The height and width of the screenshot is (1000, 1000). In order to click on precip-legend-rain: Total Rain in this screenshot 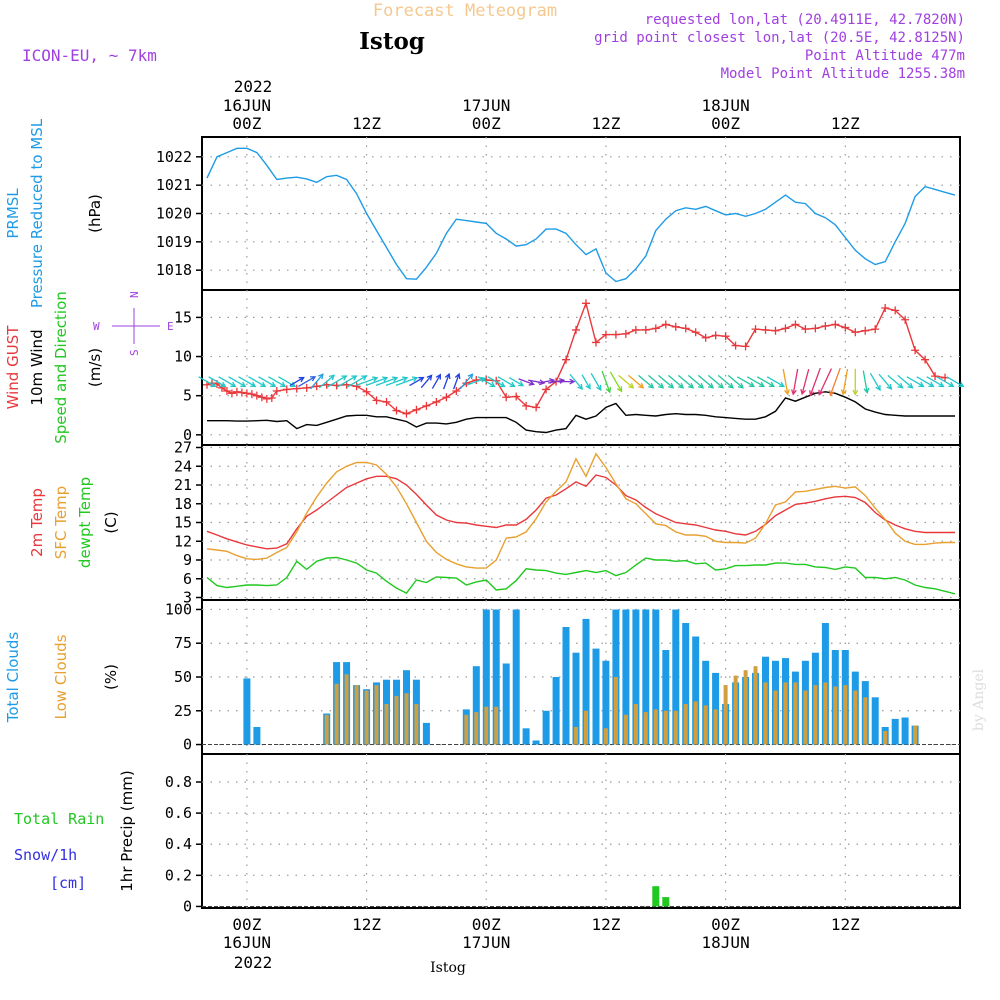, I will do `click(59, 819)`.